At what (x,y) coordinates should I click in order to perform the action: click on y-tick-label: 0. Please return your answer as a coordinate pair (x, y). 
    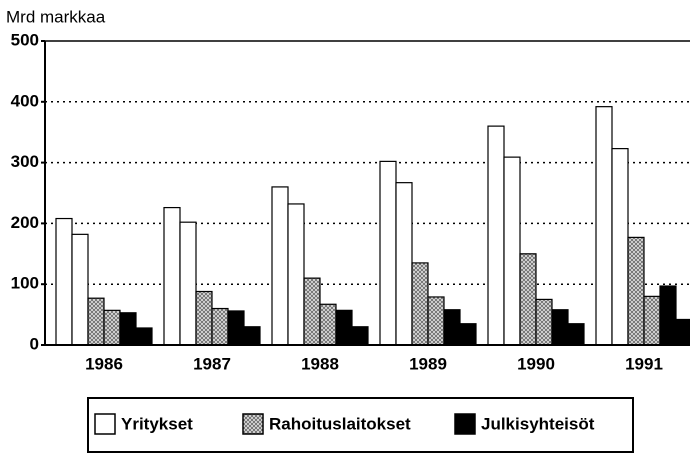
    Looking at the image, I should click on (34, 343).